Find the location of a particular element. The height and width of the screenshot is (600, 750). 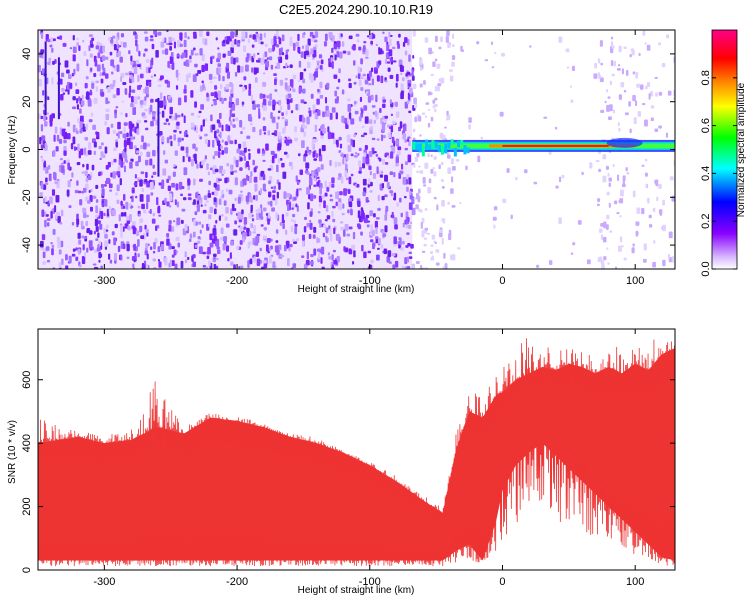

signal-track-wiggle is located at coordinates (414, 145).